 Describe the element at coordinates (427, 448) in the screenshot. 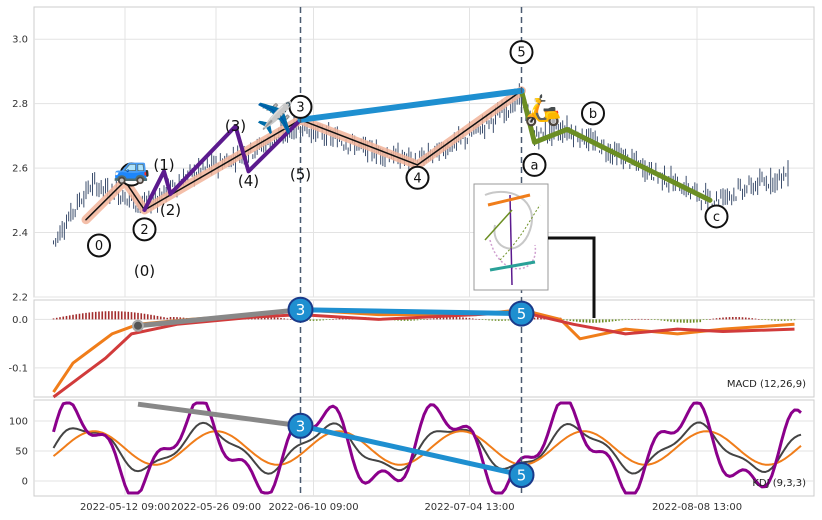

I see `kdj-line-d` at that location.